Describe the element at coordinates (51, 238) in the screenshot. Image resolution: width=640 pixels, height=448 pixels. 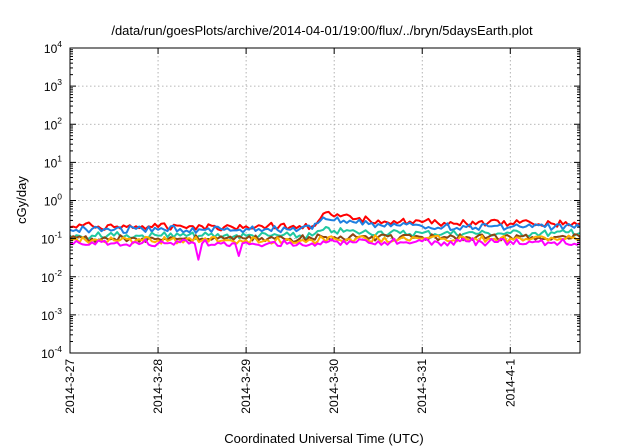
I see `y-tick-label: 10⁻¹` at that location.